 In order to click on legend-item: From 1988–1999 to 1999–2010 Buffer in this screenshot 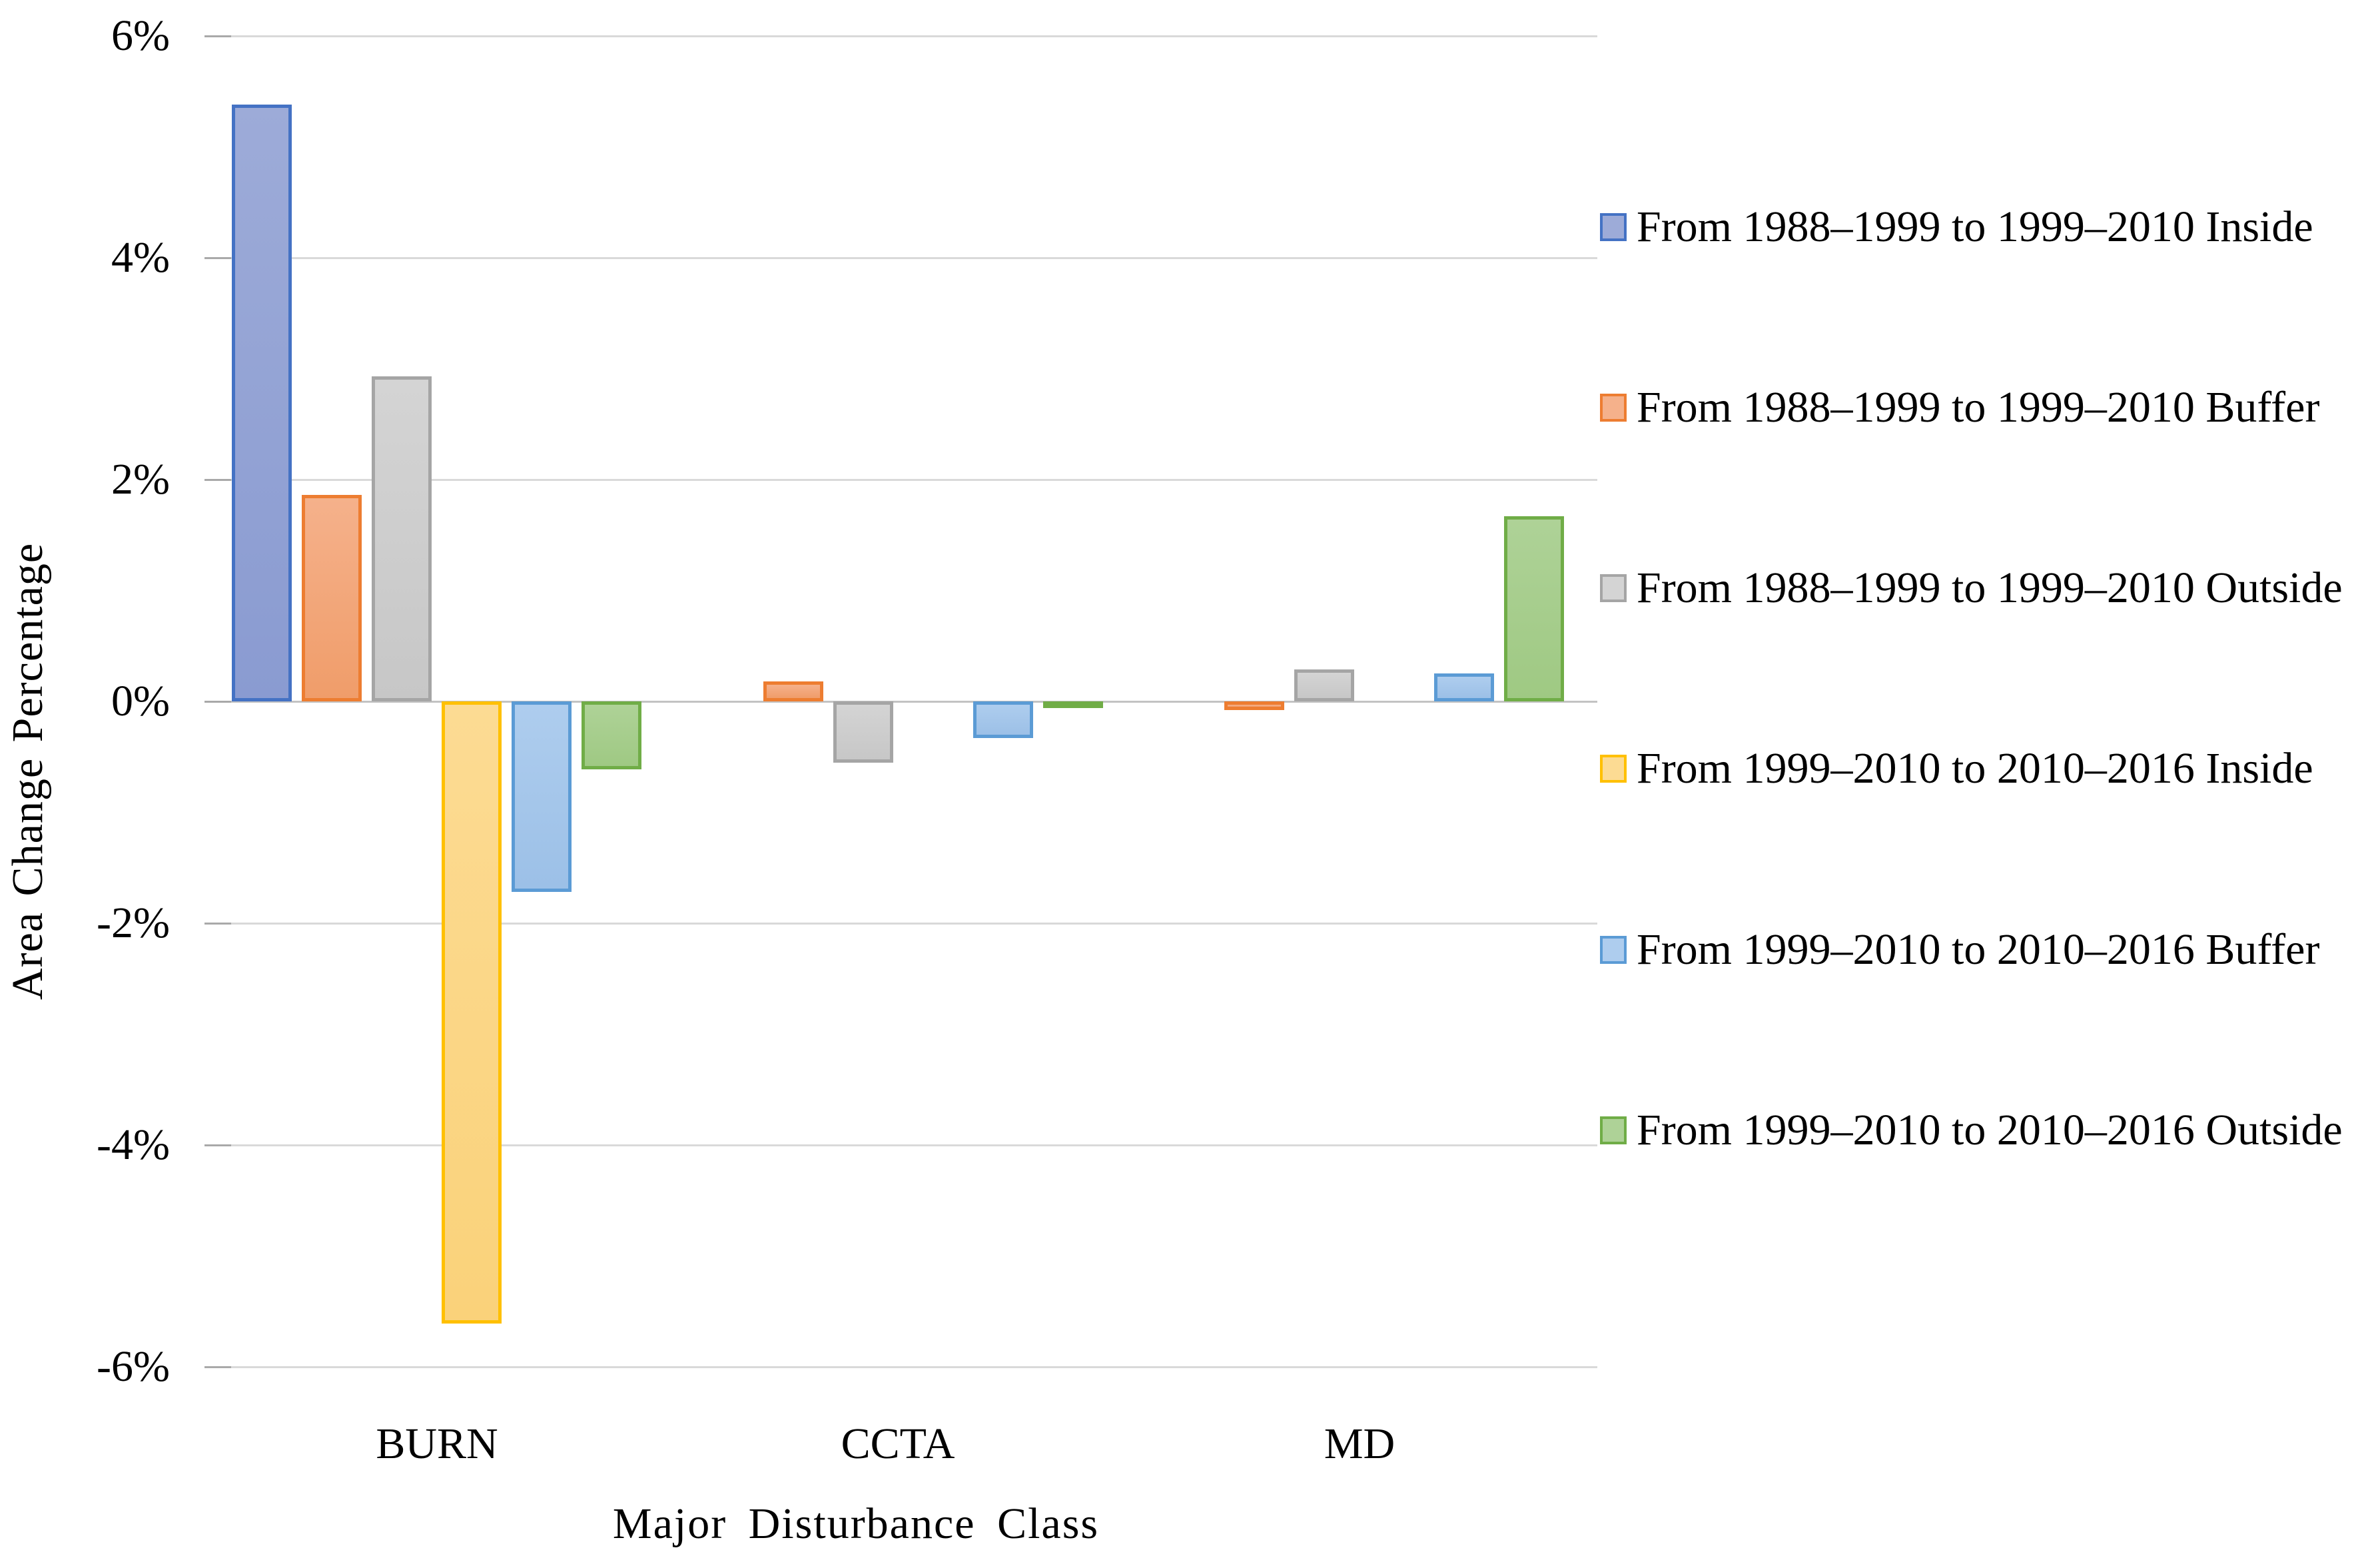, I will do `click(1959, 408)`.